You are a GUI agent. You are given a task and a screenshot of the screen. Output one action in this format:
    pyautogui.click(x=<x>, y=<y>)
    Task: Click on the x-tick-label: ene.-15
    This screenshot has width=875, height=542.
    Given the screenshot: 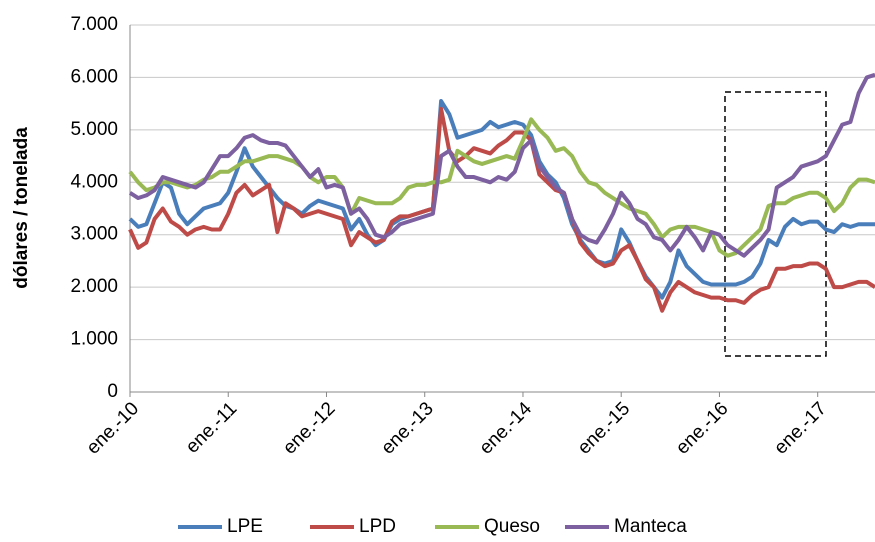 What is the action you would take?
    pyautogui.click(x=604, y=428)
    